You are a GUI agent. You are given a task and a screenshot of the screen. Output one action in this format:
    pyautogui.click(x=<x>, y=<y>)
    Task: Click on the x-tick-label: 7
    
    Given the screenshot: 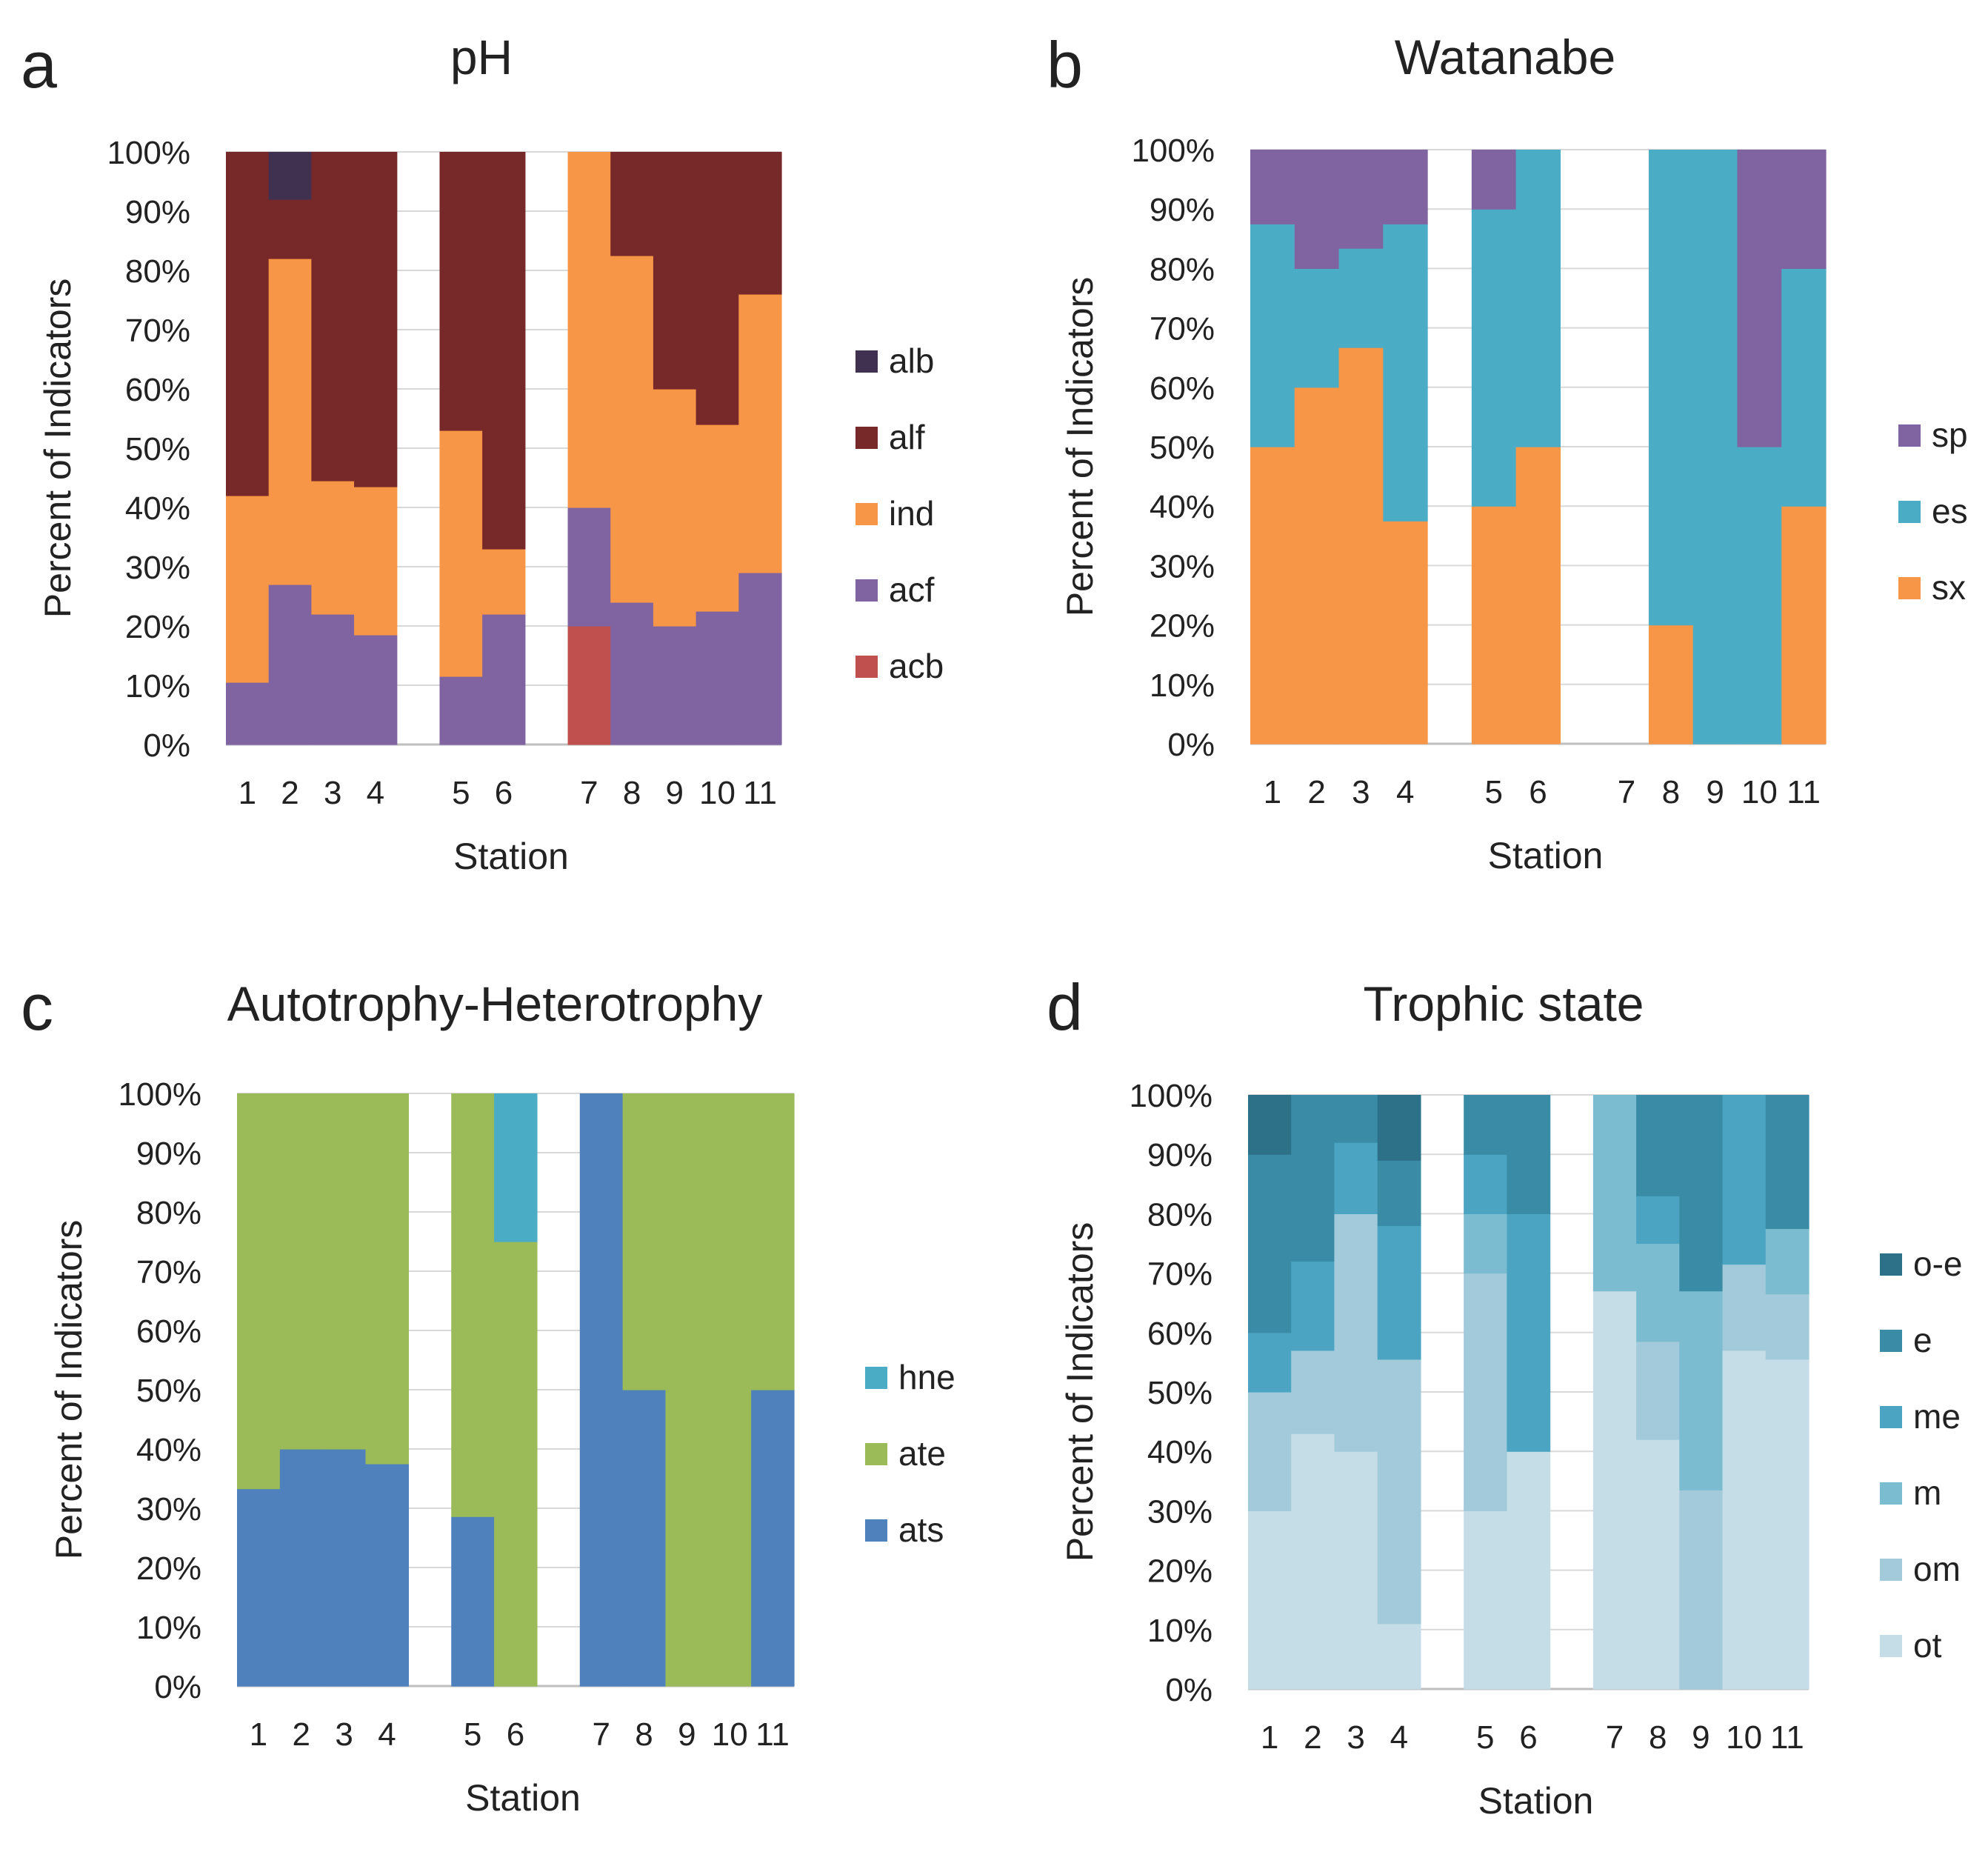 What is the action you would take?
    pyautogui.click(x=589, y=793)
    